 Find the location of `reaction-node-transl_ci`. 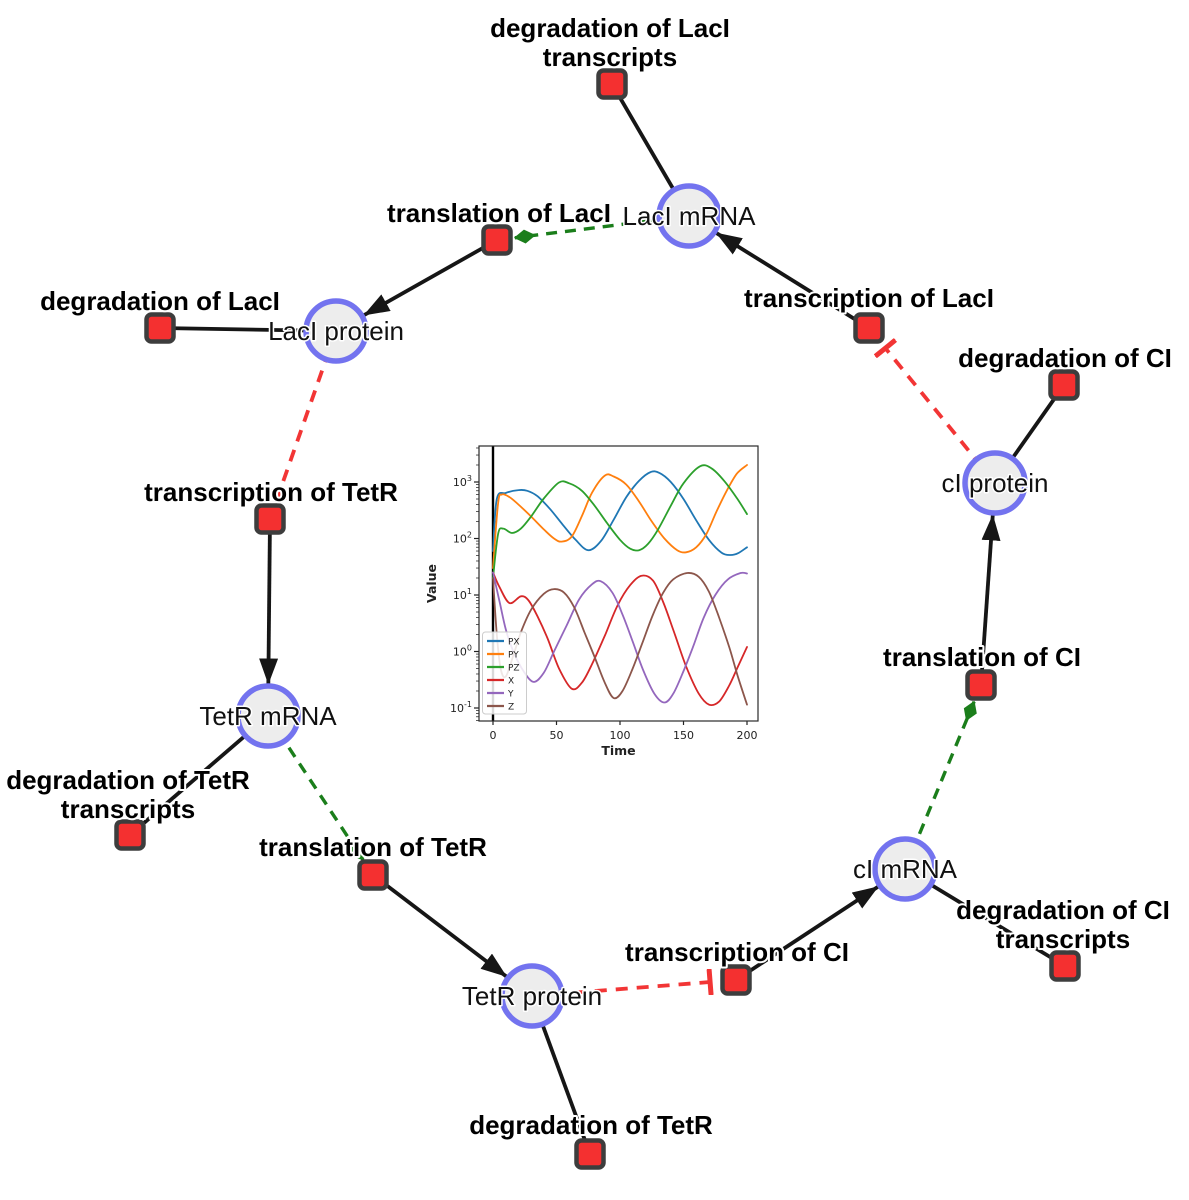

reaction-node-transl_ci is located at coordinates (981, 685).